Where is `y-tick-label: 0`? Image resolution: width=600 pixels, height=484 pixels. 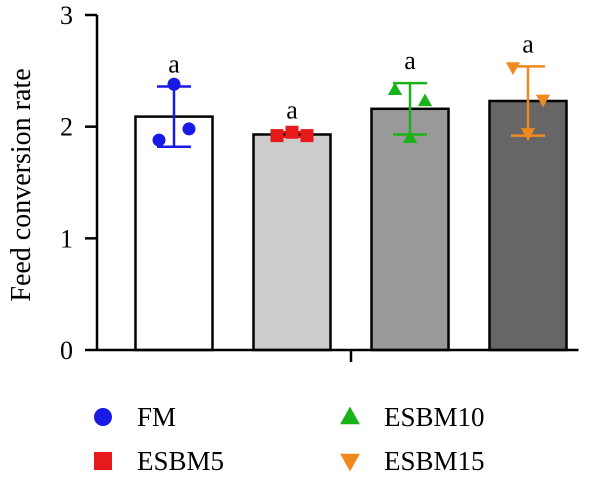
y-tick-label: 0 is located at coordinates (66, 350).